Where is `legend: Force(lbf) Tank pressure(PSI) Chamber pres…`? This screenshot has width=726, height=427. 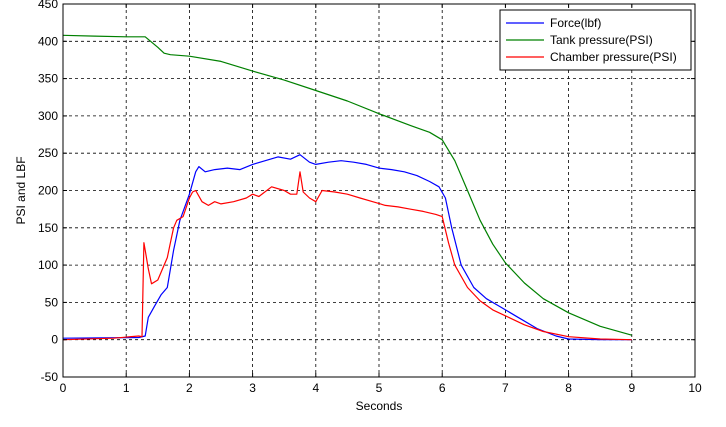
legend: Force(lbf) Tank pressure(PSI) Chamber pres… is located at coordinates (595, 40).